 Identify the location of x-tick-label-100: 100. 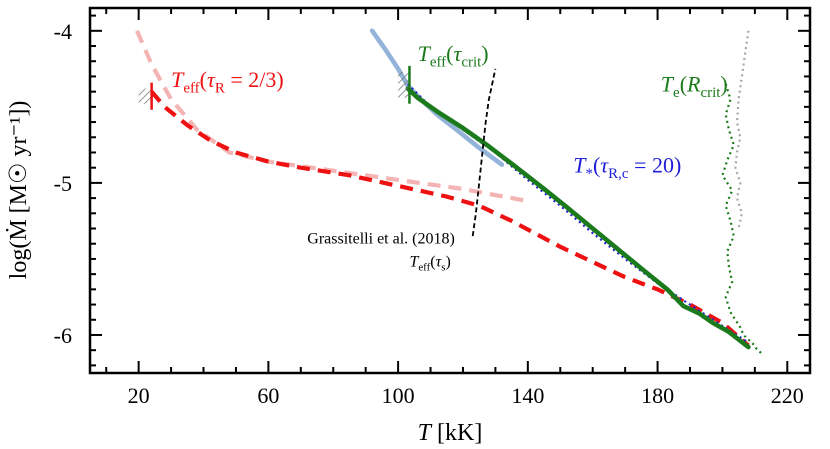
(398, 395).